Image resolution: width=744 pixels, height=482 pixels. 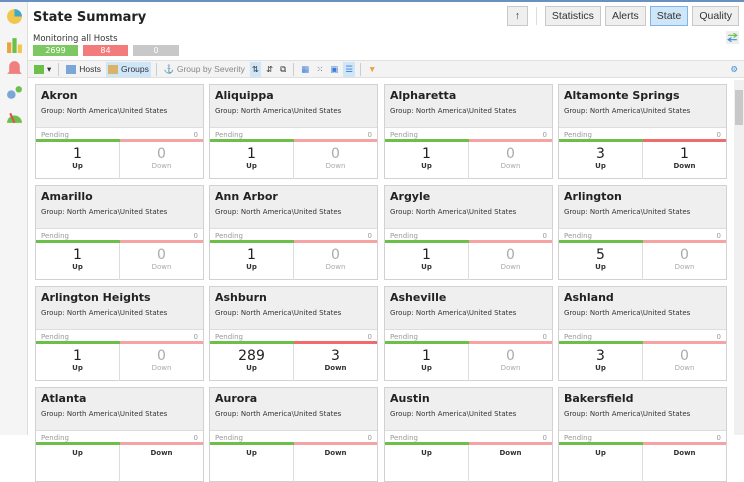 What do you see at coordinates (156, 50) in the screenshot?
I see `pending-count-badge: 0` at bounding box center [156, 50].